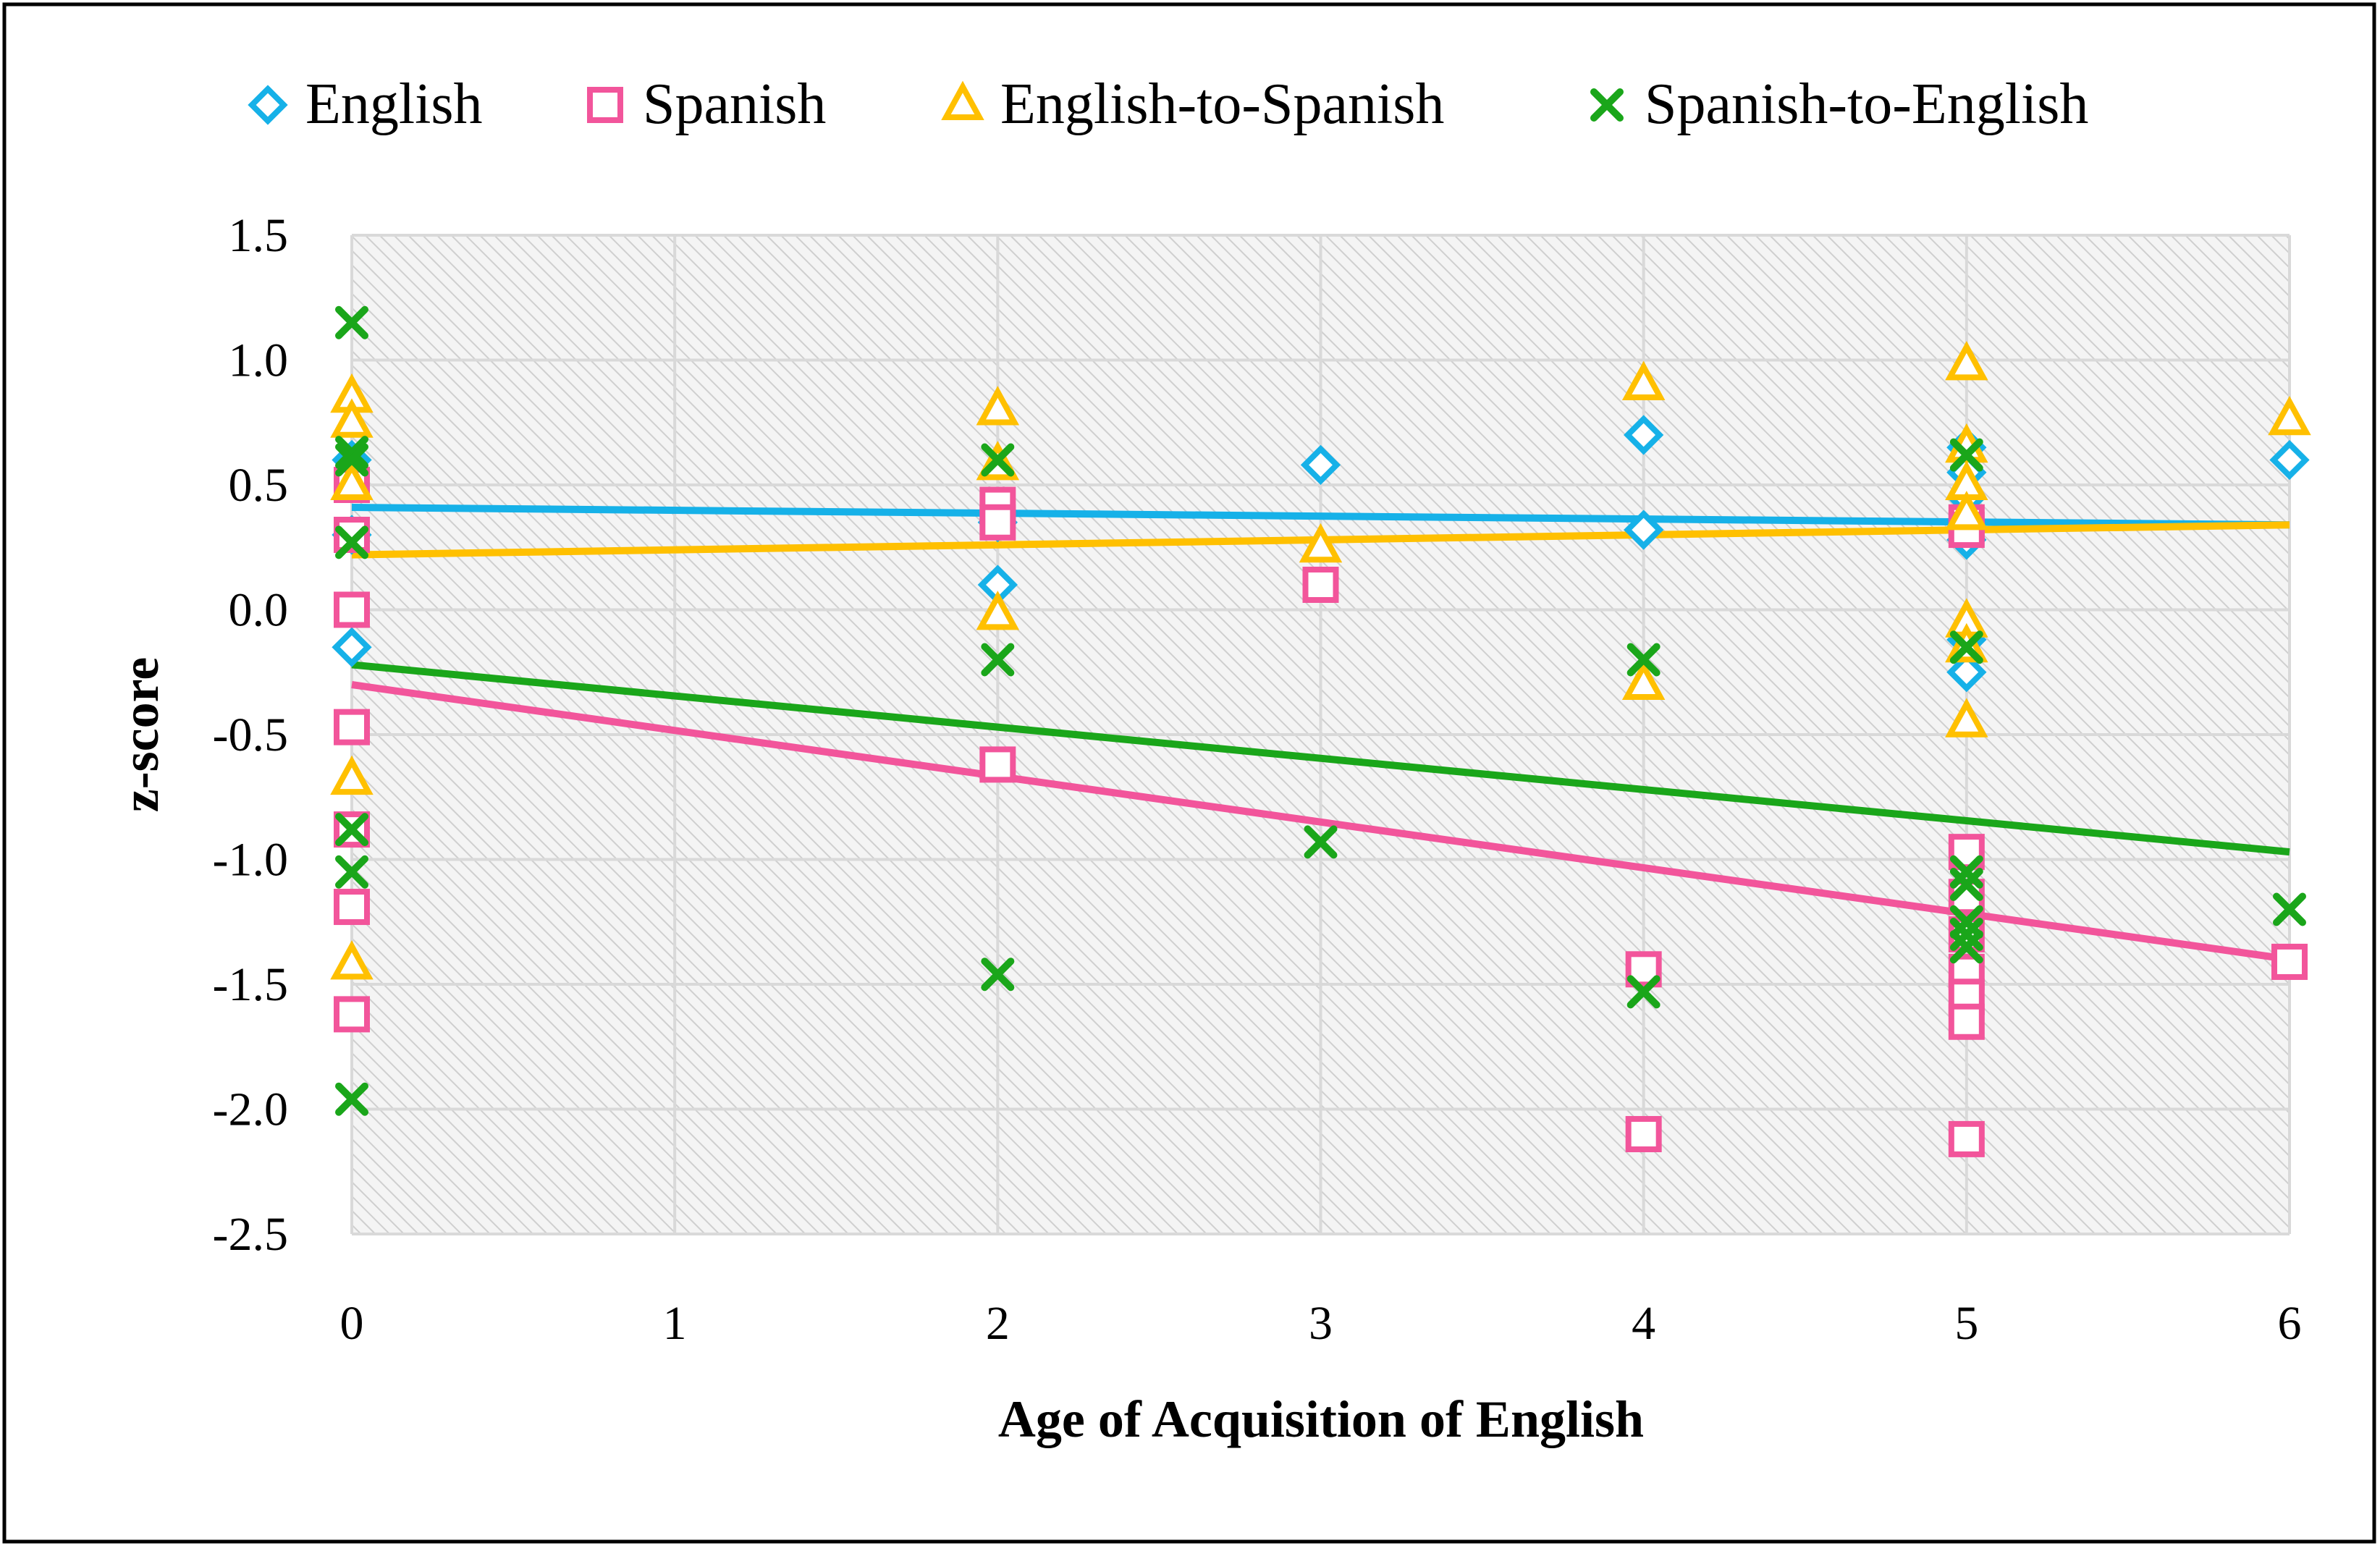  Describe the element at coordinates (734, 104) in the screenshot. I see `legend-label: Spanish` at that location.